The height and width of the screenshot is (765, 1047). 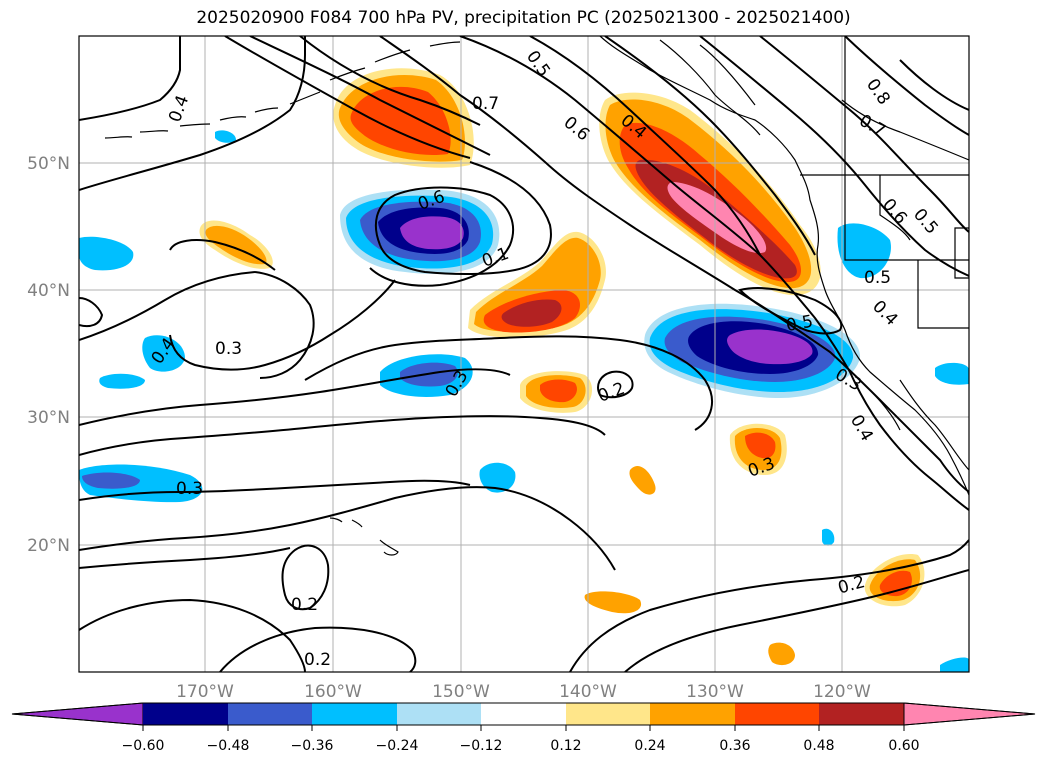 What do you see at coordinates (523, 692) in the screenshot?
I see `longitude-labels: 170°W 160°W 150°W 140°W 130°W 120°W` at bounding box center [523, 692].